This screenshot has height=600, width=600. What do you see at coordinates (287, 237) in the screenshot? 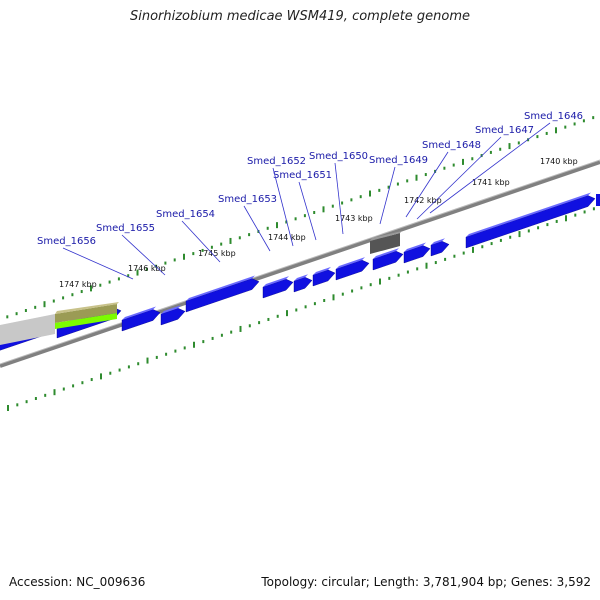
I see `kbp-label: 1744 kbp` at bounding box center [287, 237].